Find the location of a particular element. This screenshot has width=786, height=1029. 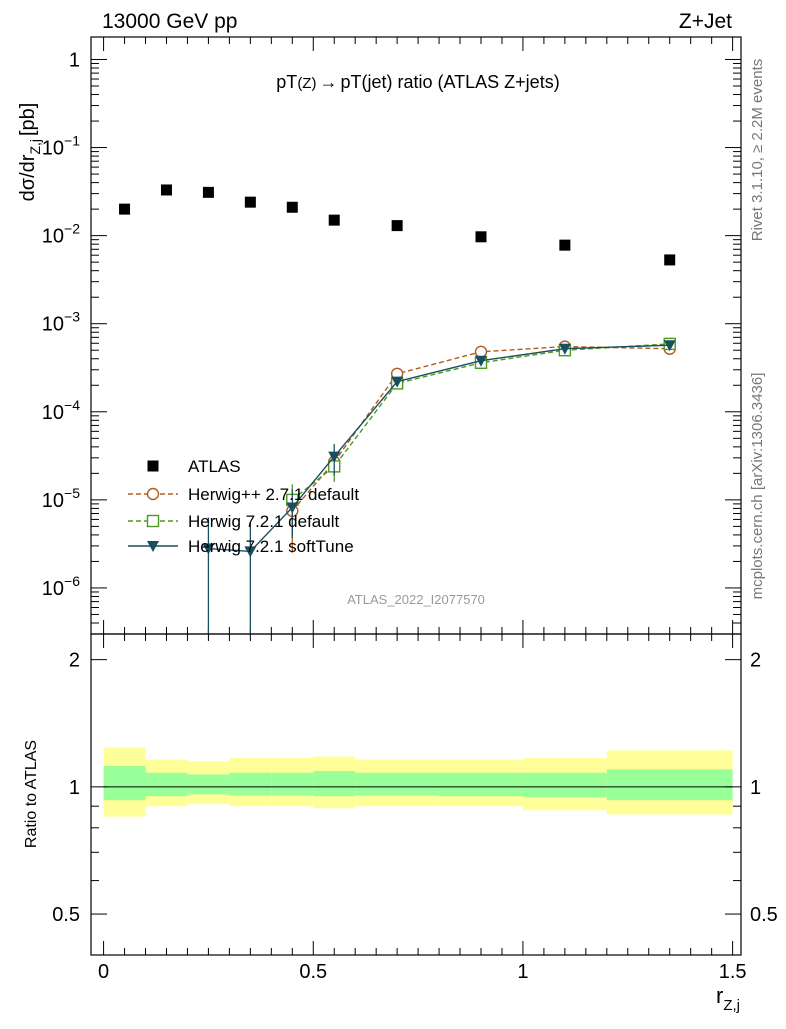

x-tick-label-1: 0.5 is located at coordinates (313, 972).